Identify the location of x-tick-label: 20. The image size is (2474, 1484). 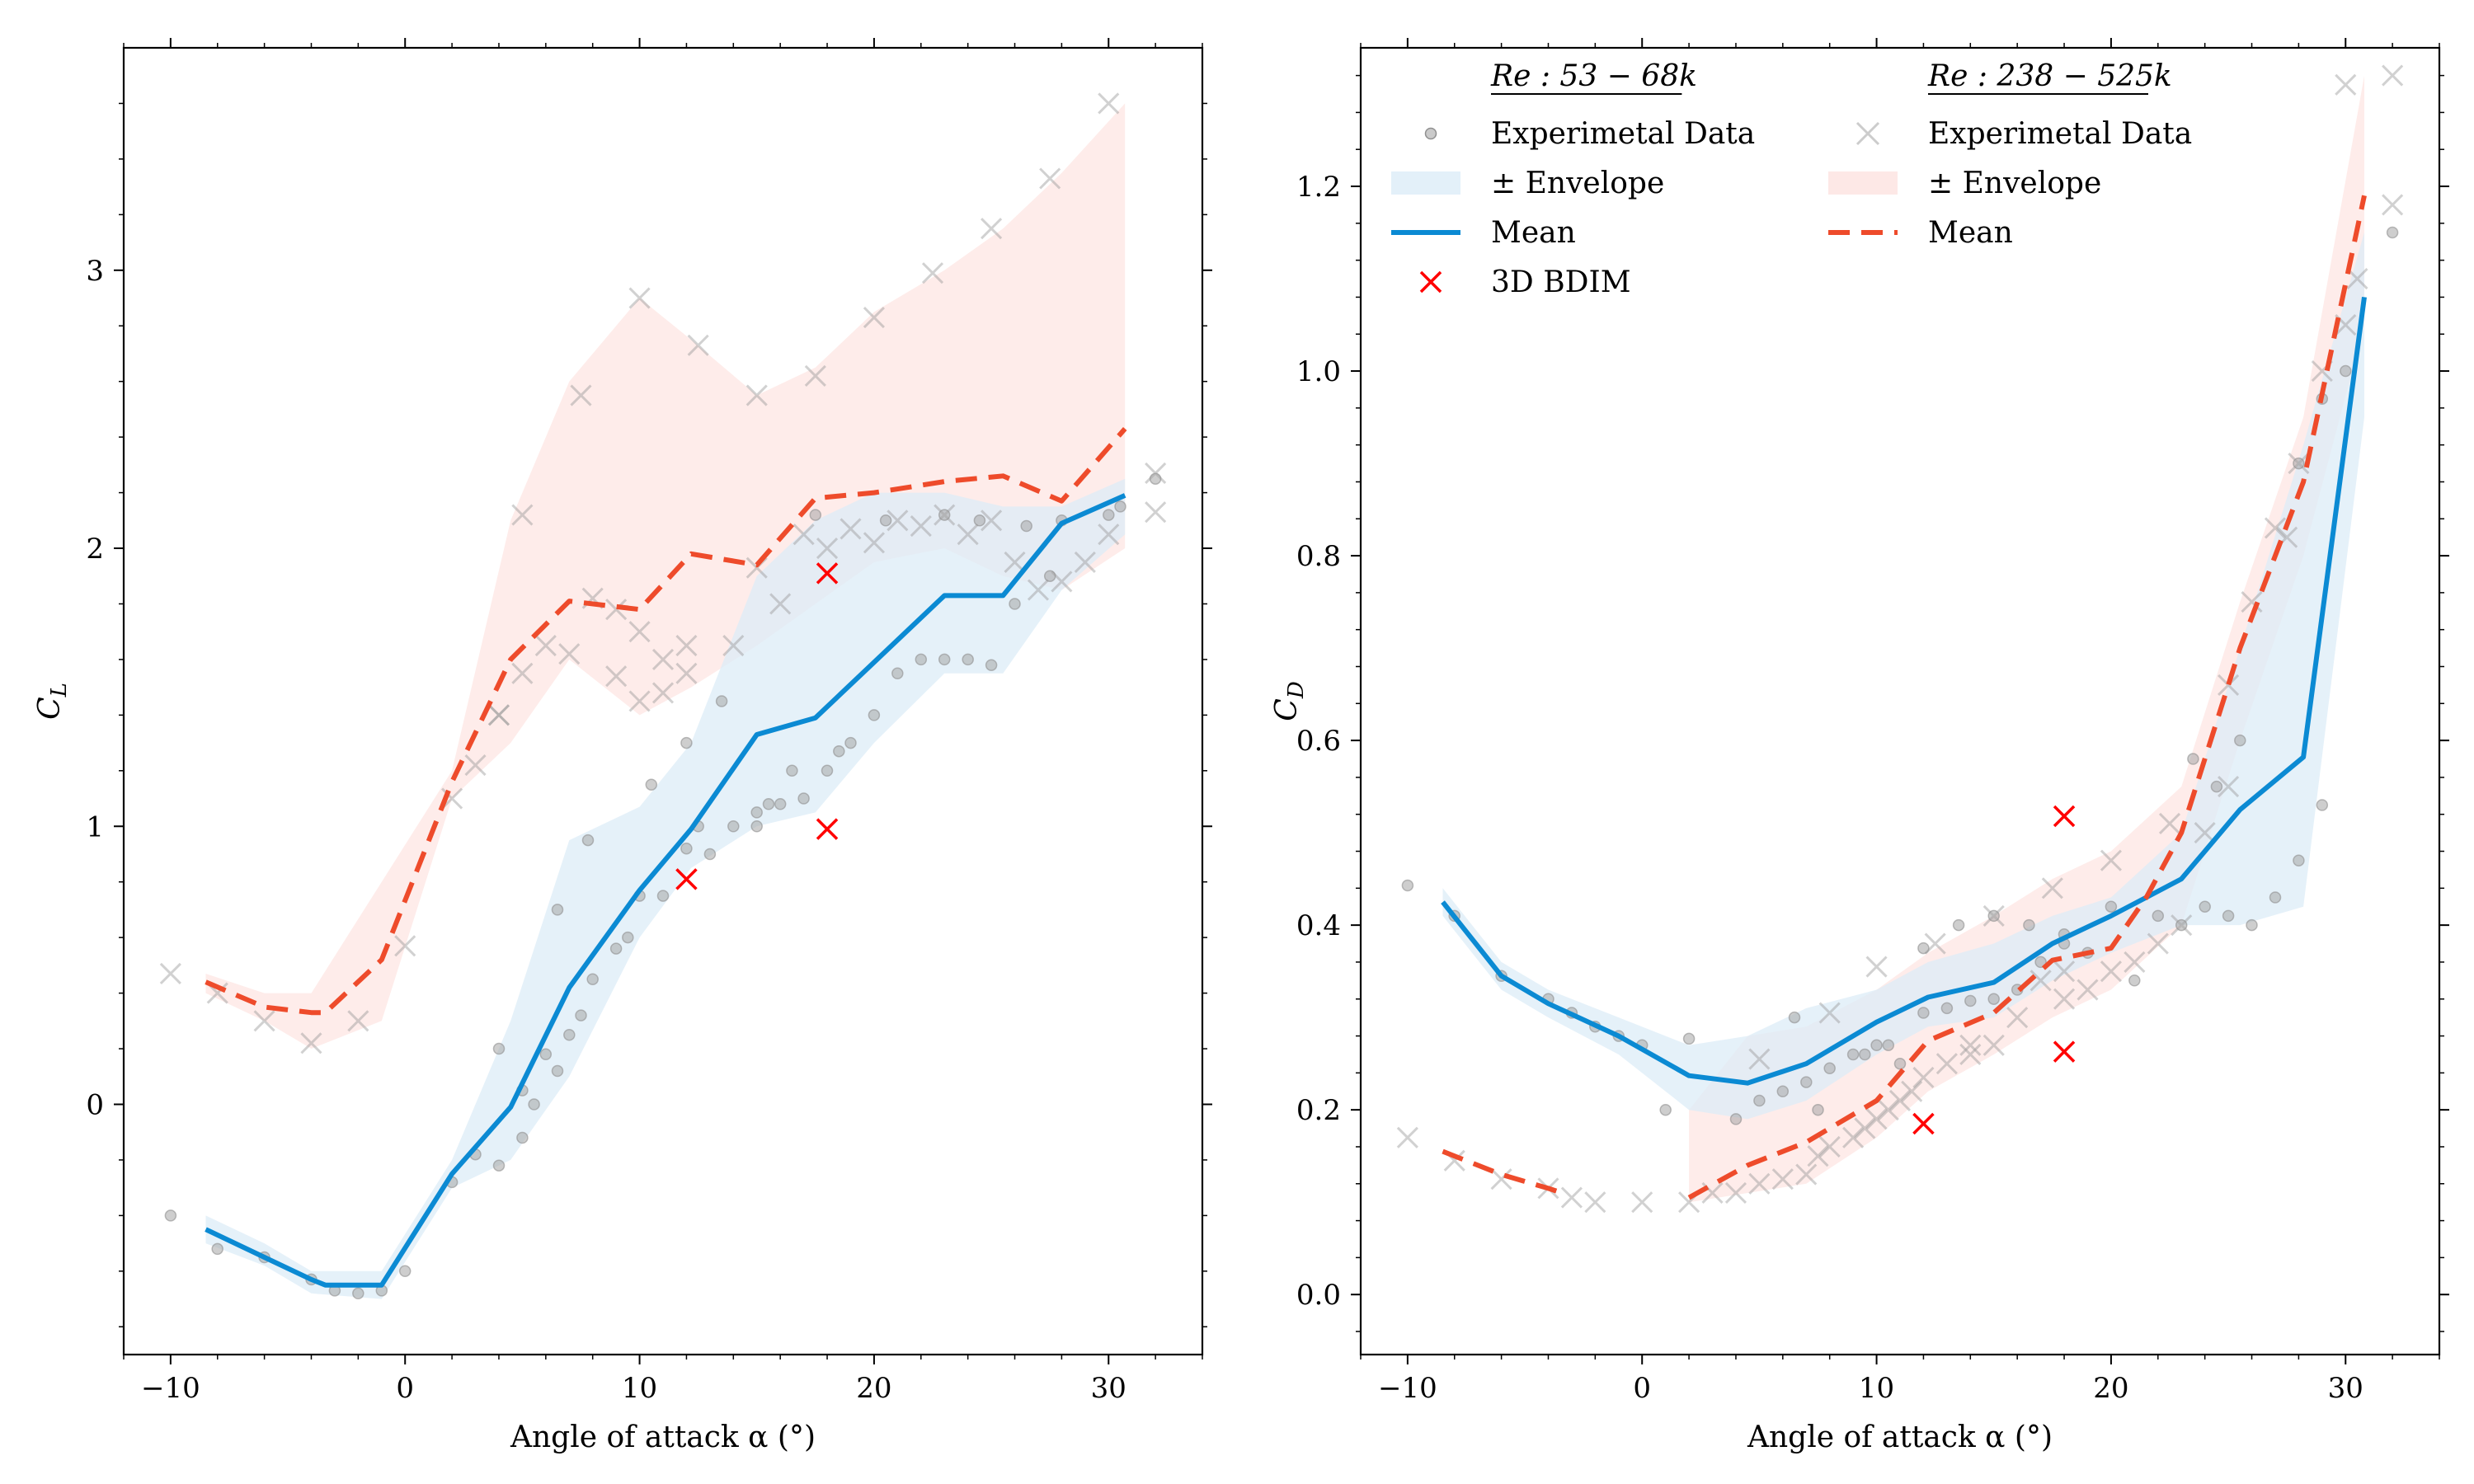
(873, 1388).